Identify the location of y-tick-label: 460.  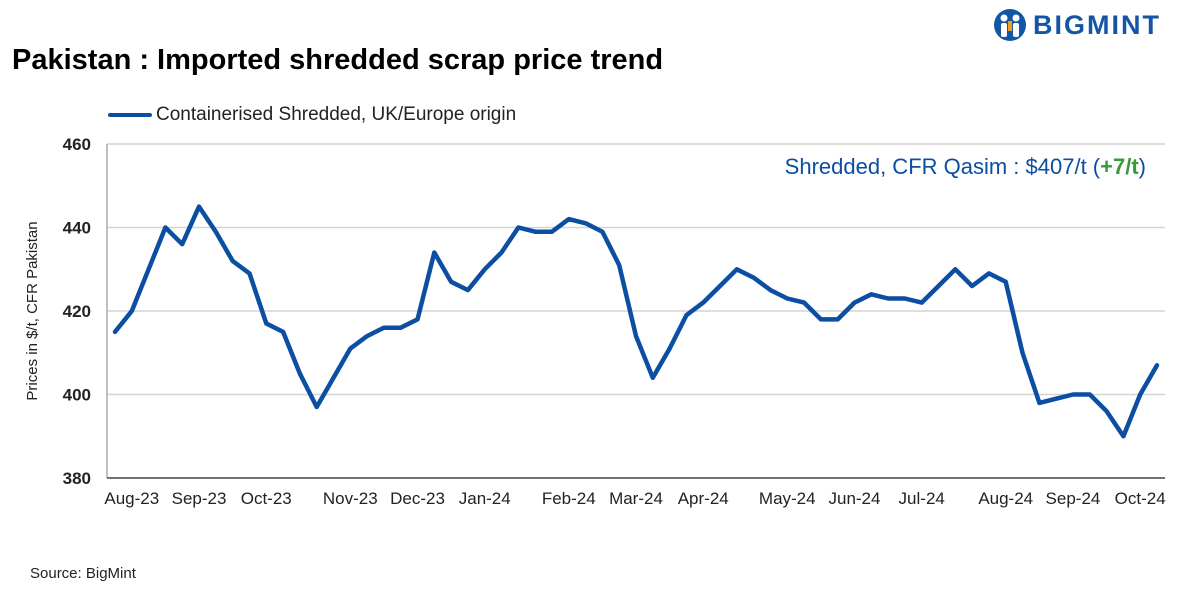
(77, 144).